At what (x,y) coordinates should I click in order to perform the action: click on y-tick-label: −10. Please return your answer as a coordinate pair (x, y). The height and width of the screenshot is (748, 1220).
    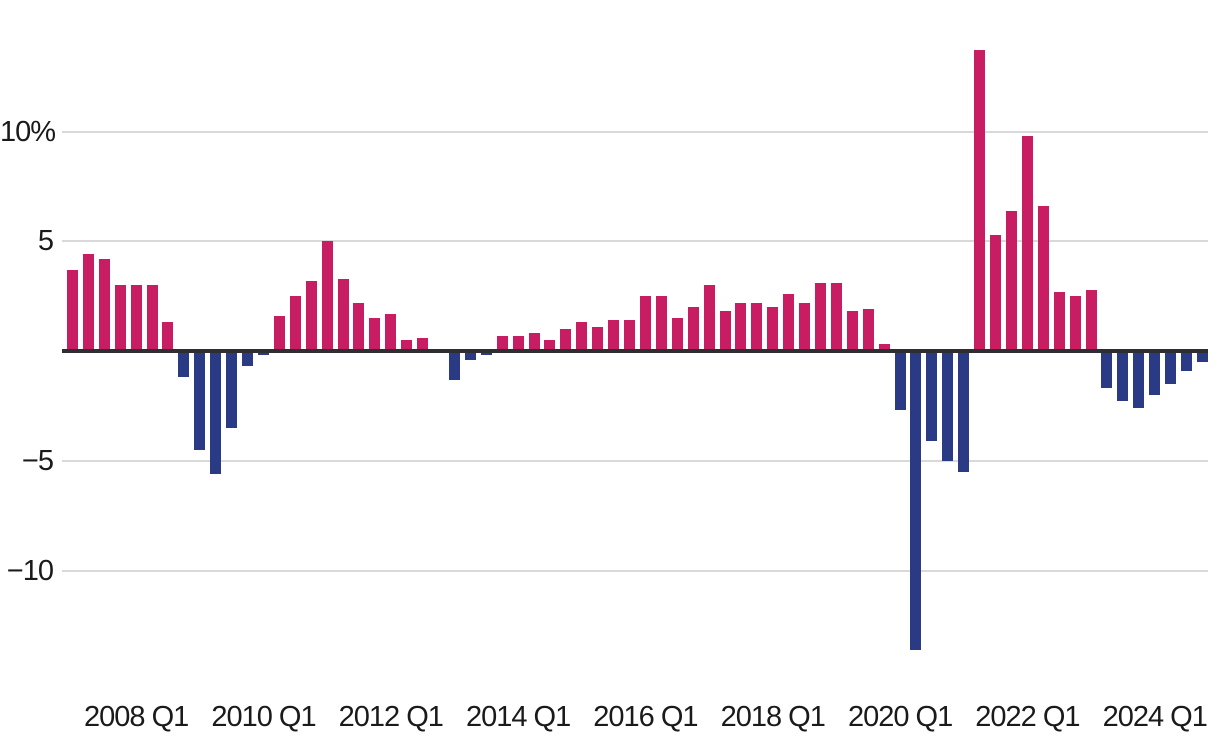
    Looking at the image, I should click on (30, 570).